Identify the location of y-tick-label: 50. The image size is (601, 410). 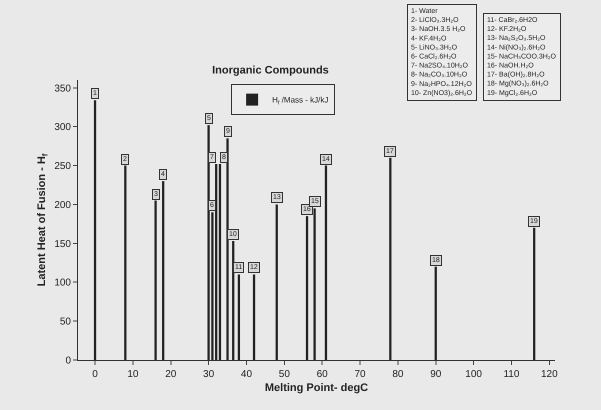
(66, 322).